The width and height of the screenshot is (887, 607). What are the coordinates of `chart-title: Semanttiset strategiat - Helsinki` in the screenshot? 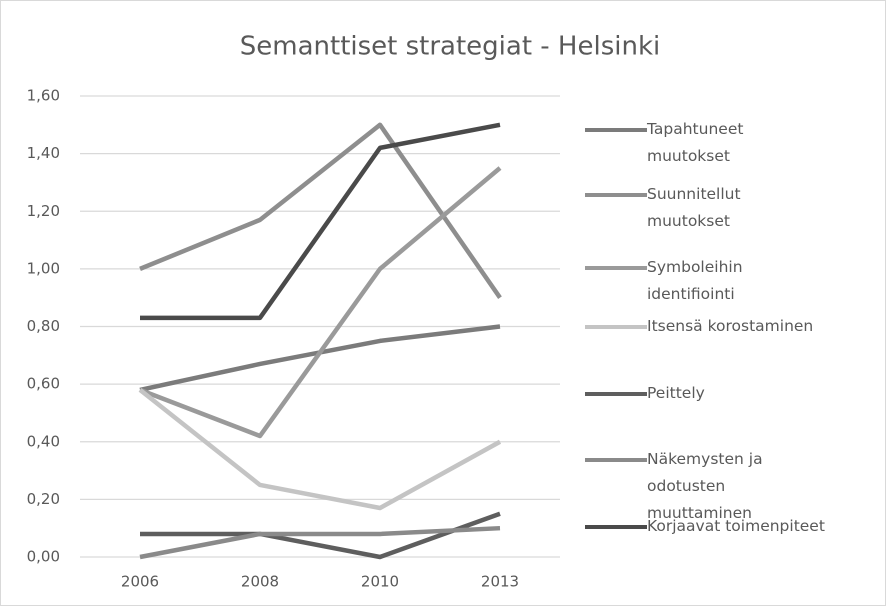 It's located at (450, 47).